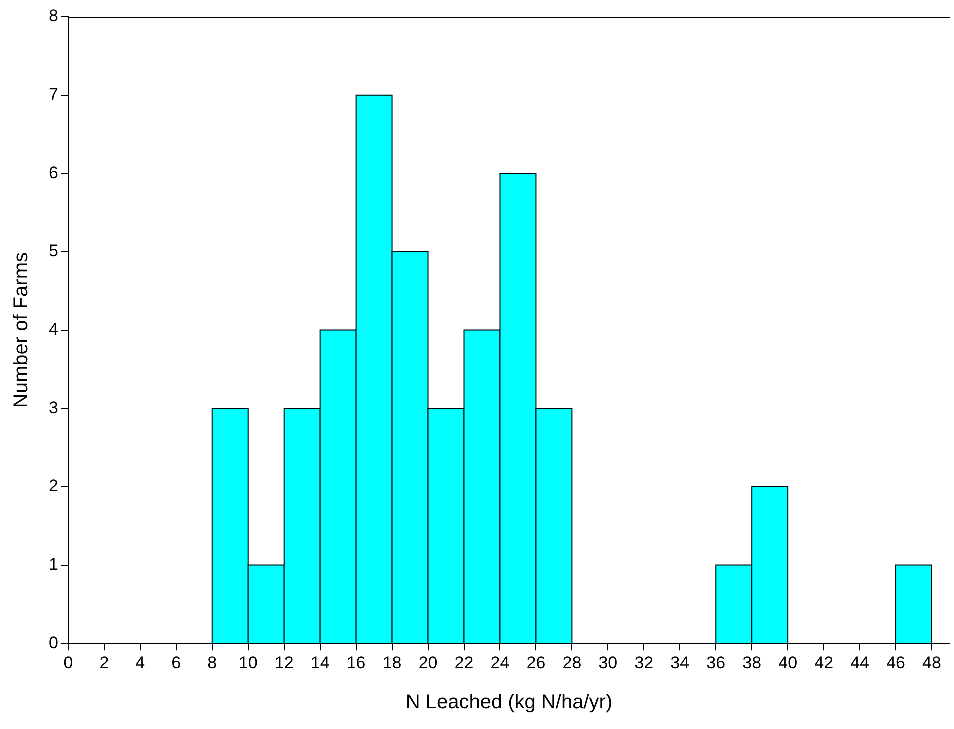 The image size is (954, 729). What do you see at coordinates (392, 662) in the screenshot?
I see `x-tick-label: 18` at bounding box center [392, 662].